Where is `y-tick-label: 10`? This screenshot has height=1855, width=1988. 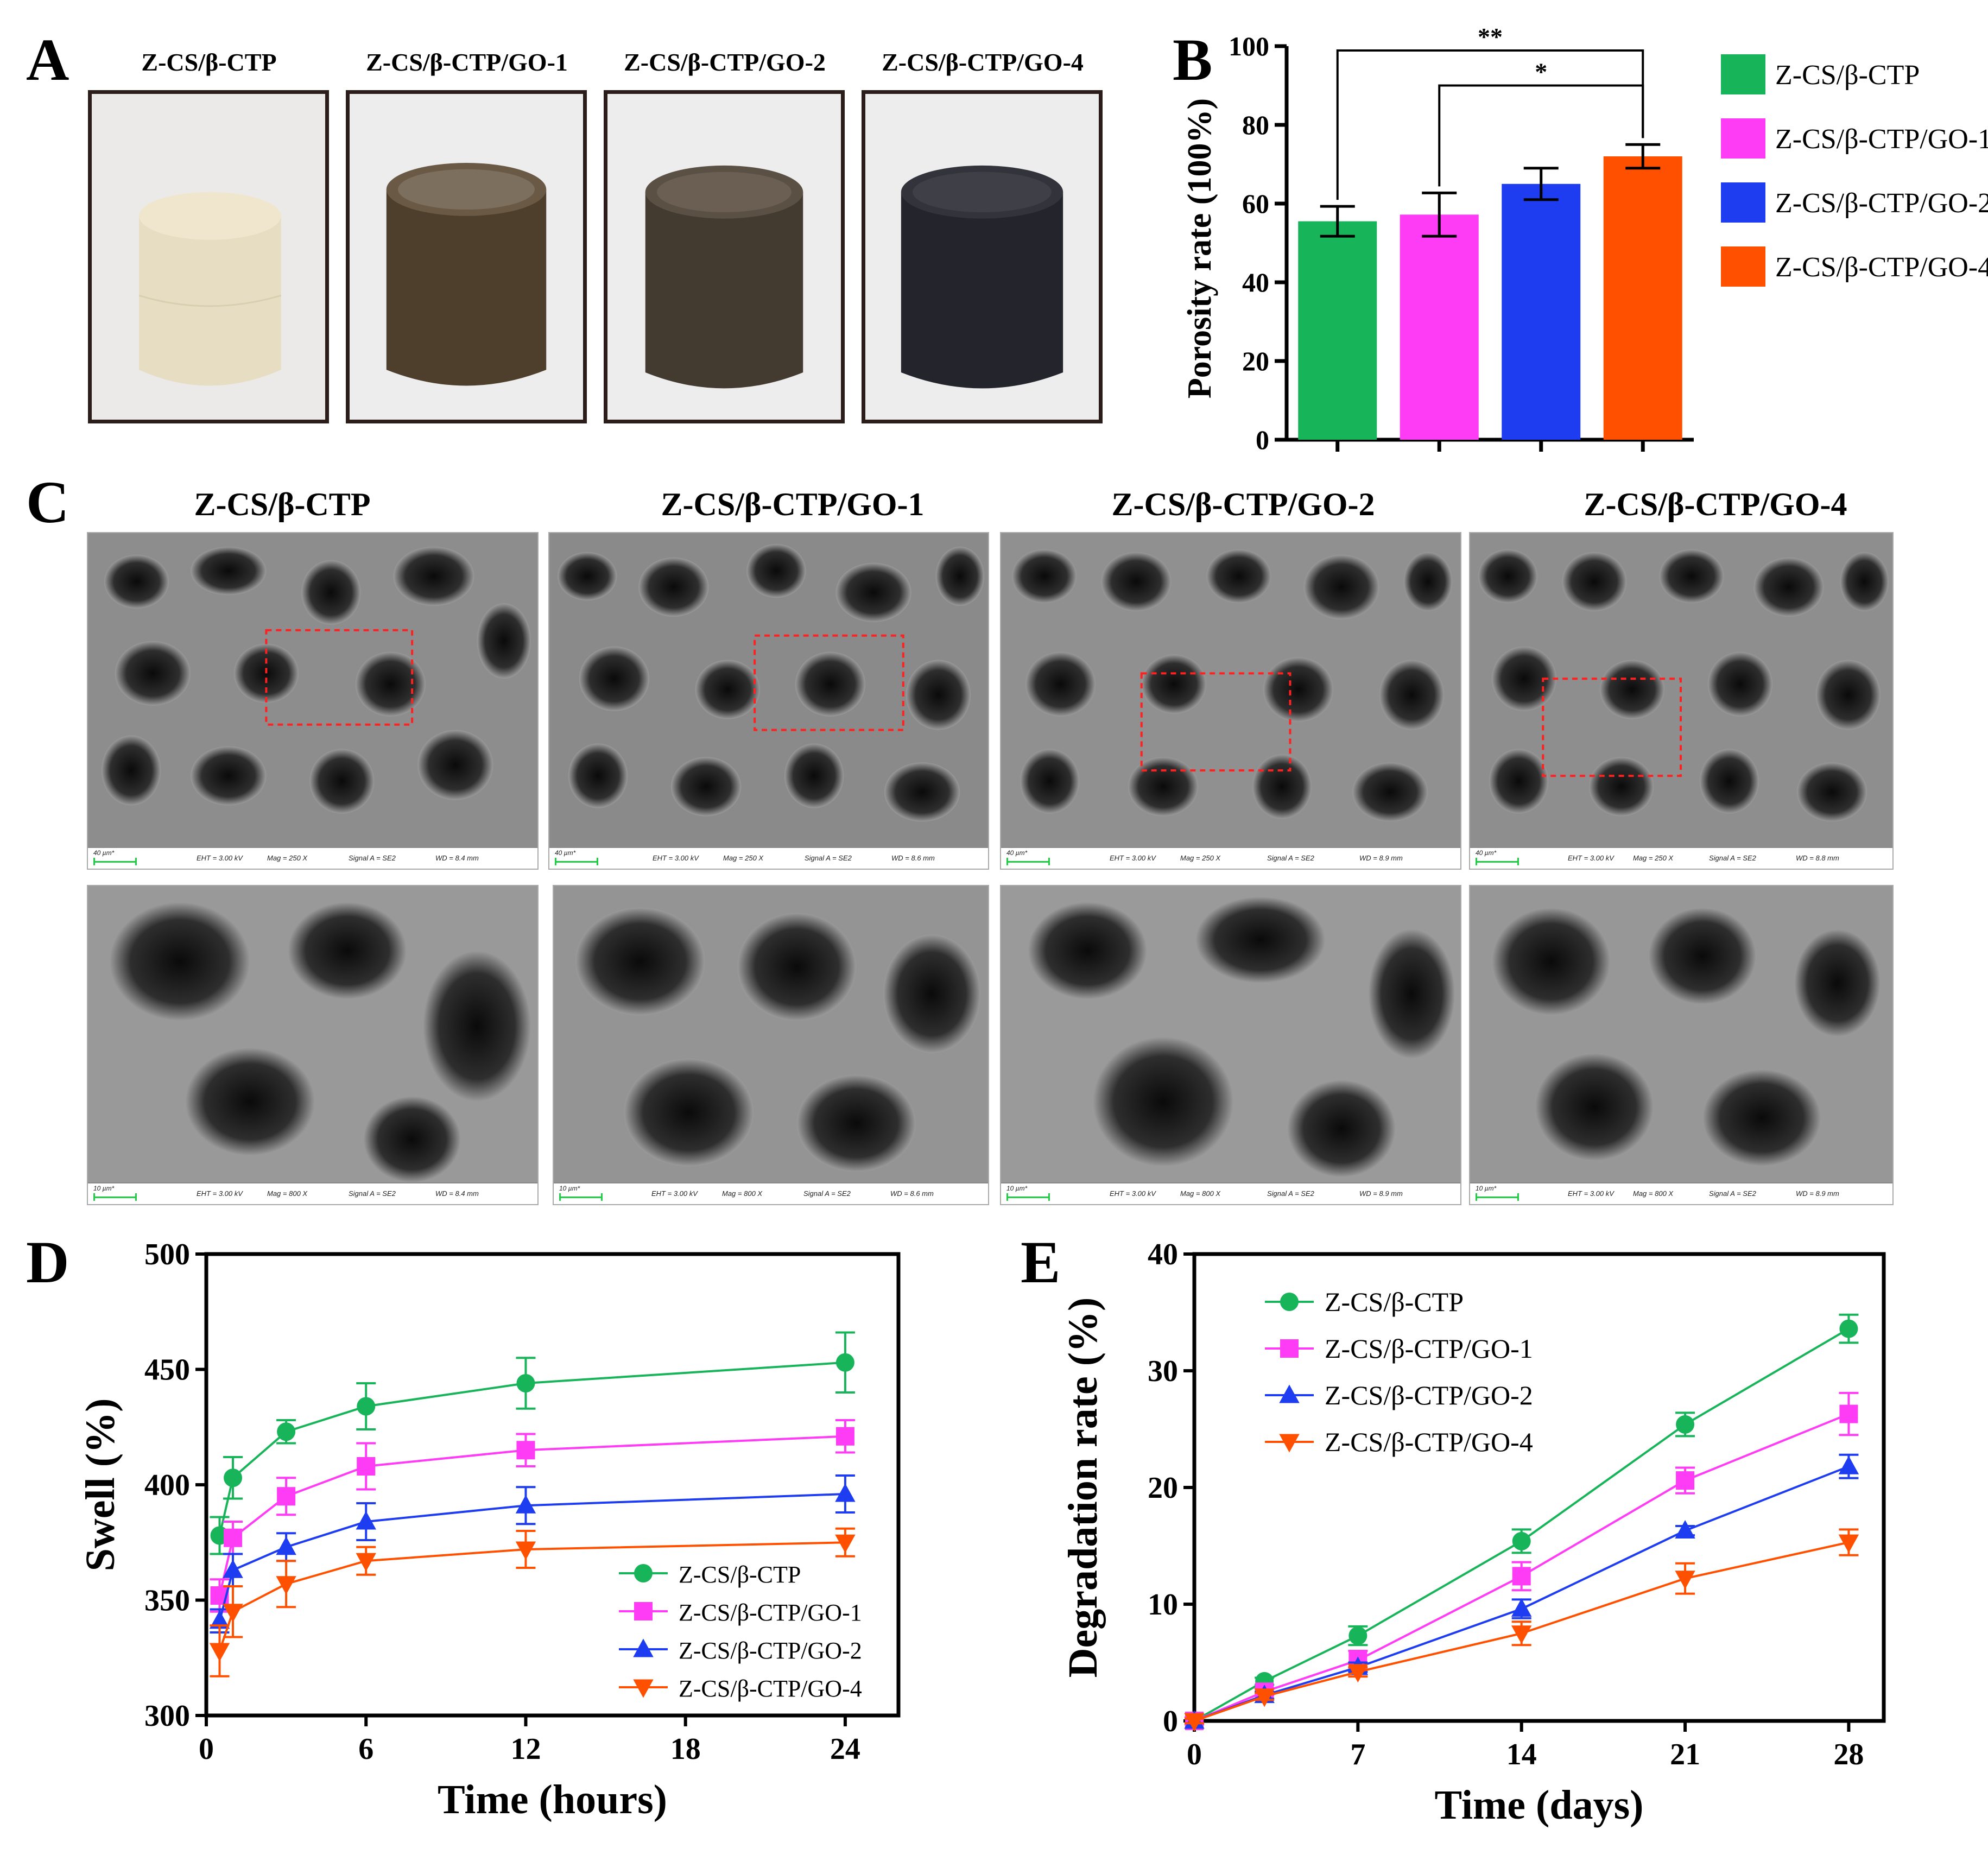 y-tick-label: 10 is located at coordinates (1163, 1605).